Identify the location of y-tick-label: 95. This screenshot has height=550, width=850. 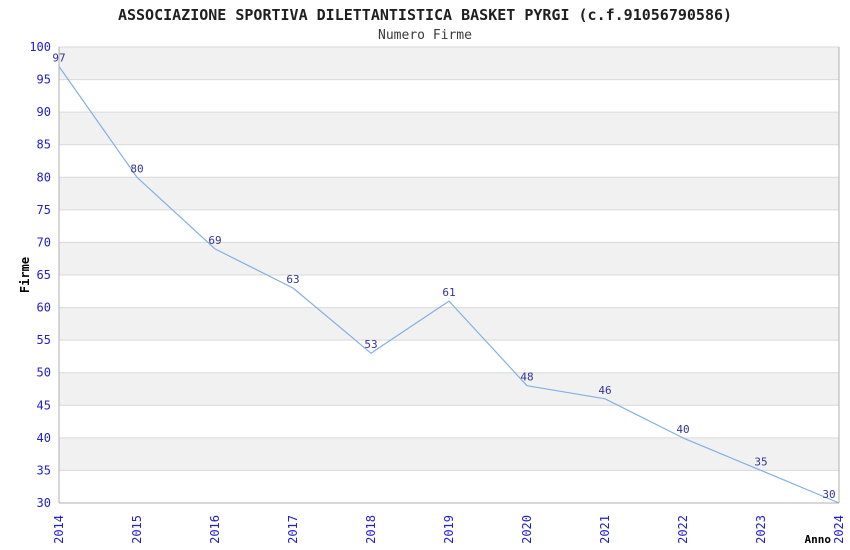
(44, 80).